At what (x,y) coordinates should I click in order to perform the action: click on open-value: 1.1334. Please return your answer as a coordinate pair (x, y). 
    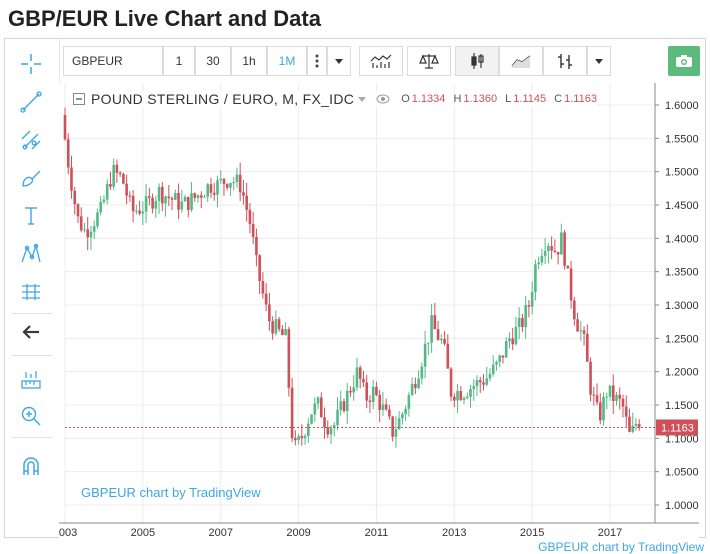
    Looking at the image, I should click on (428, 99).